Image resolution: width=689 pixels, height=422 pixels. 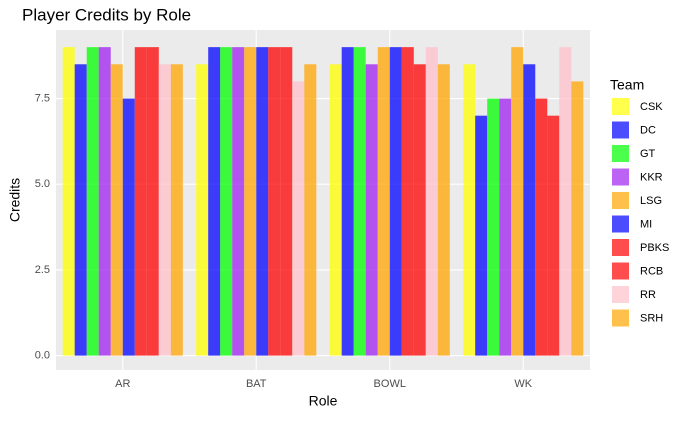 What do you see at coordinates (651, 107) in the screenshot?
I see `legend-label: CSK` at bounding box center [651, 107].